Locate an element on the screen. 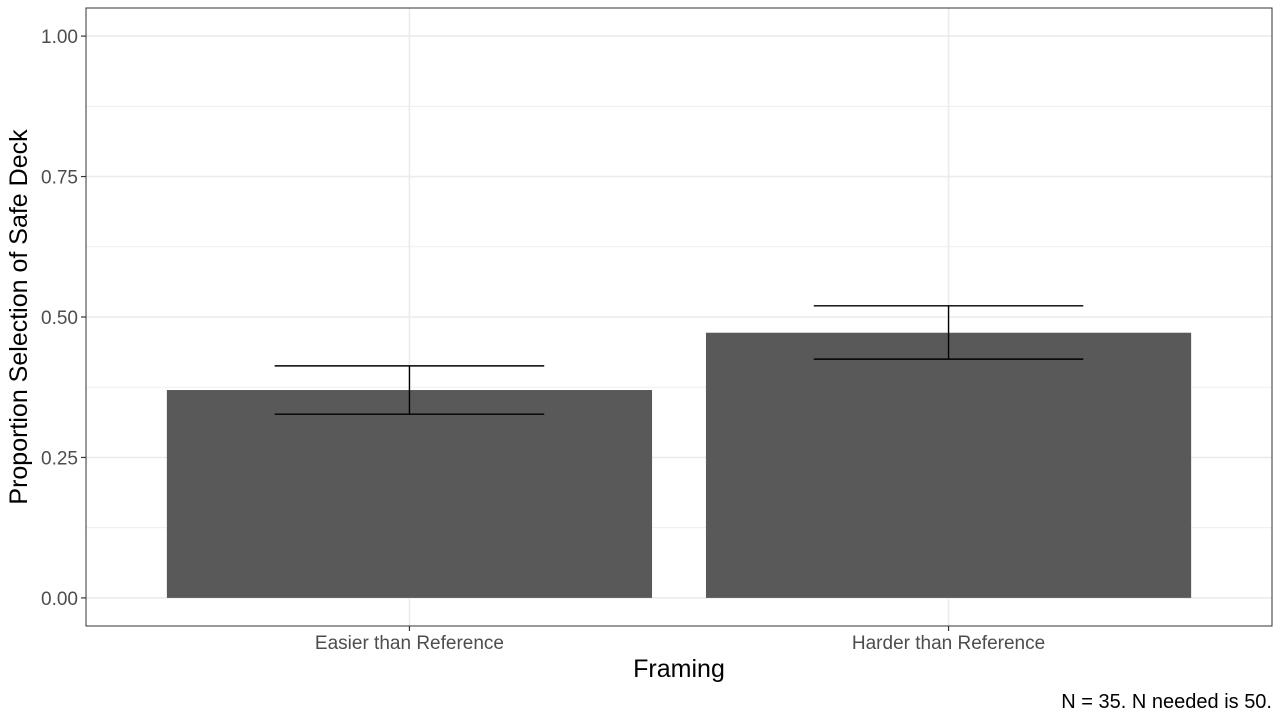  y-tick-label: 0.75 is located at coordinates (59, 178).